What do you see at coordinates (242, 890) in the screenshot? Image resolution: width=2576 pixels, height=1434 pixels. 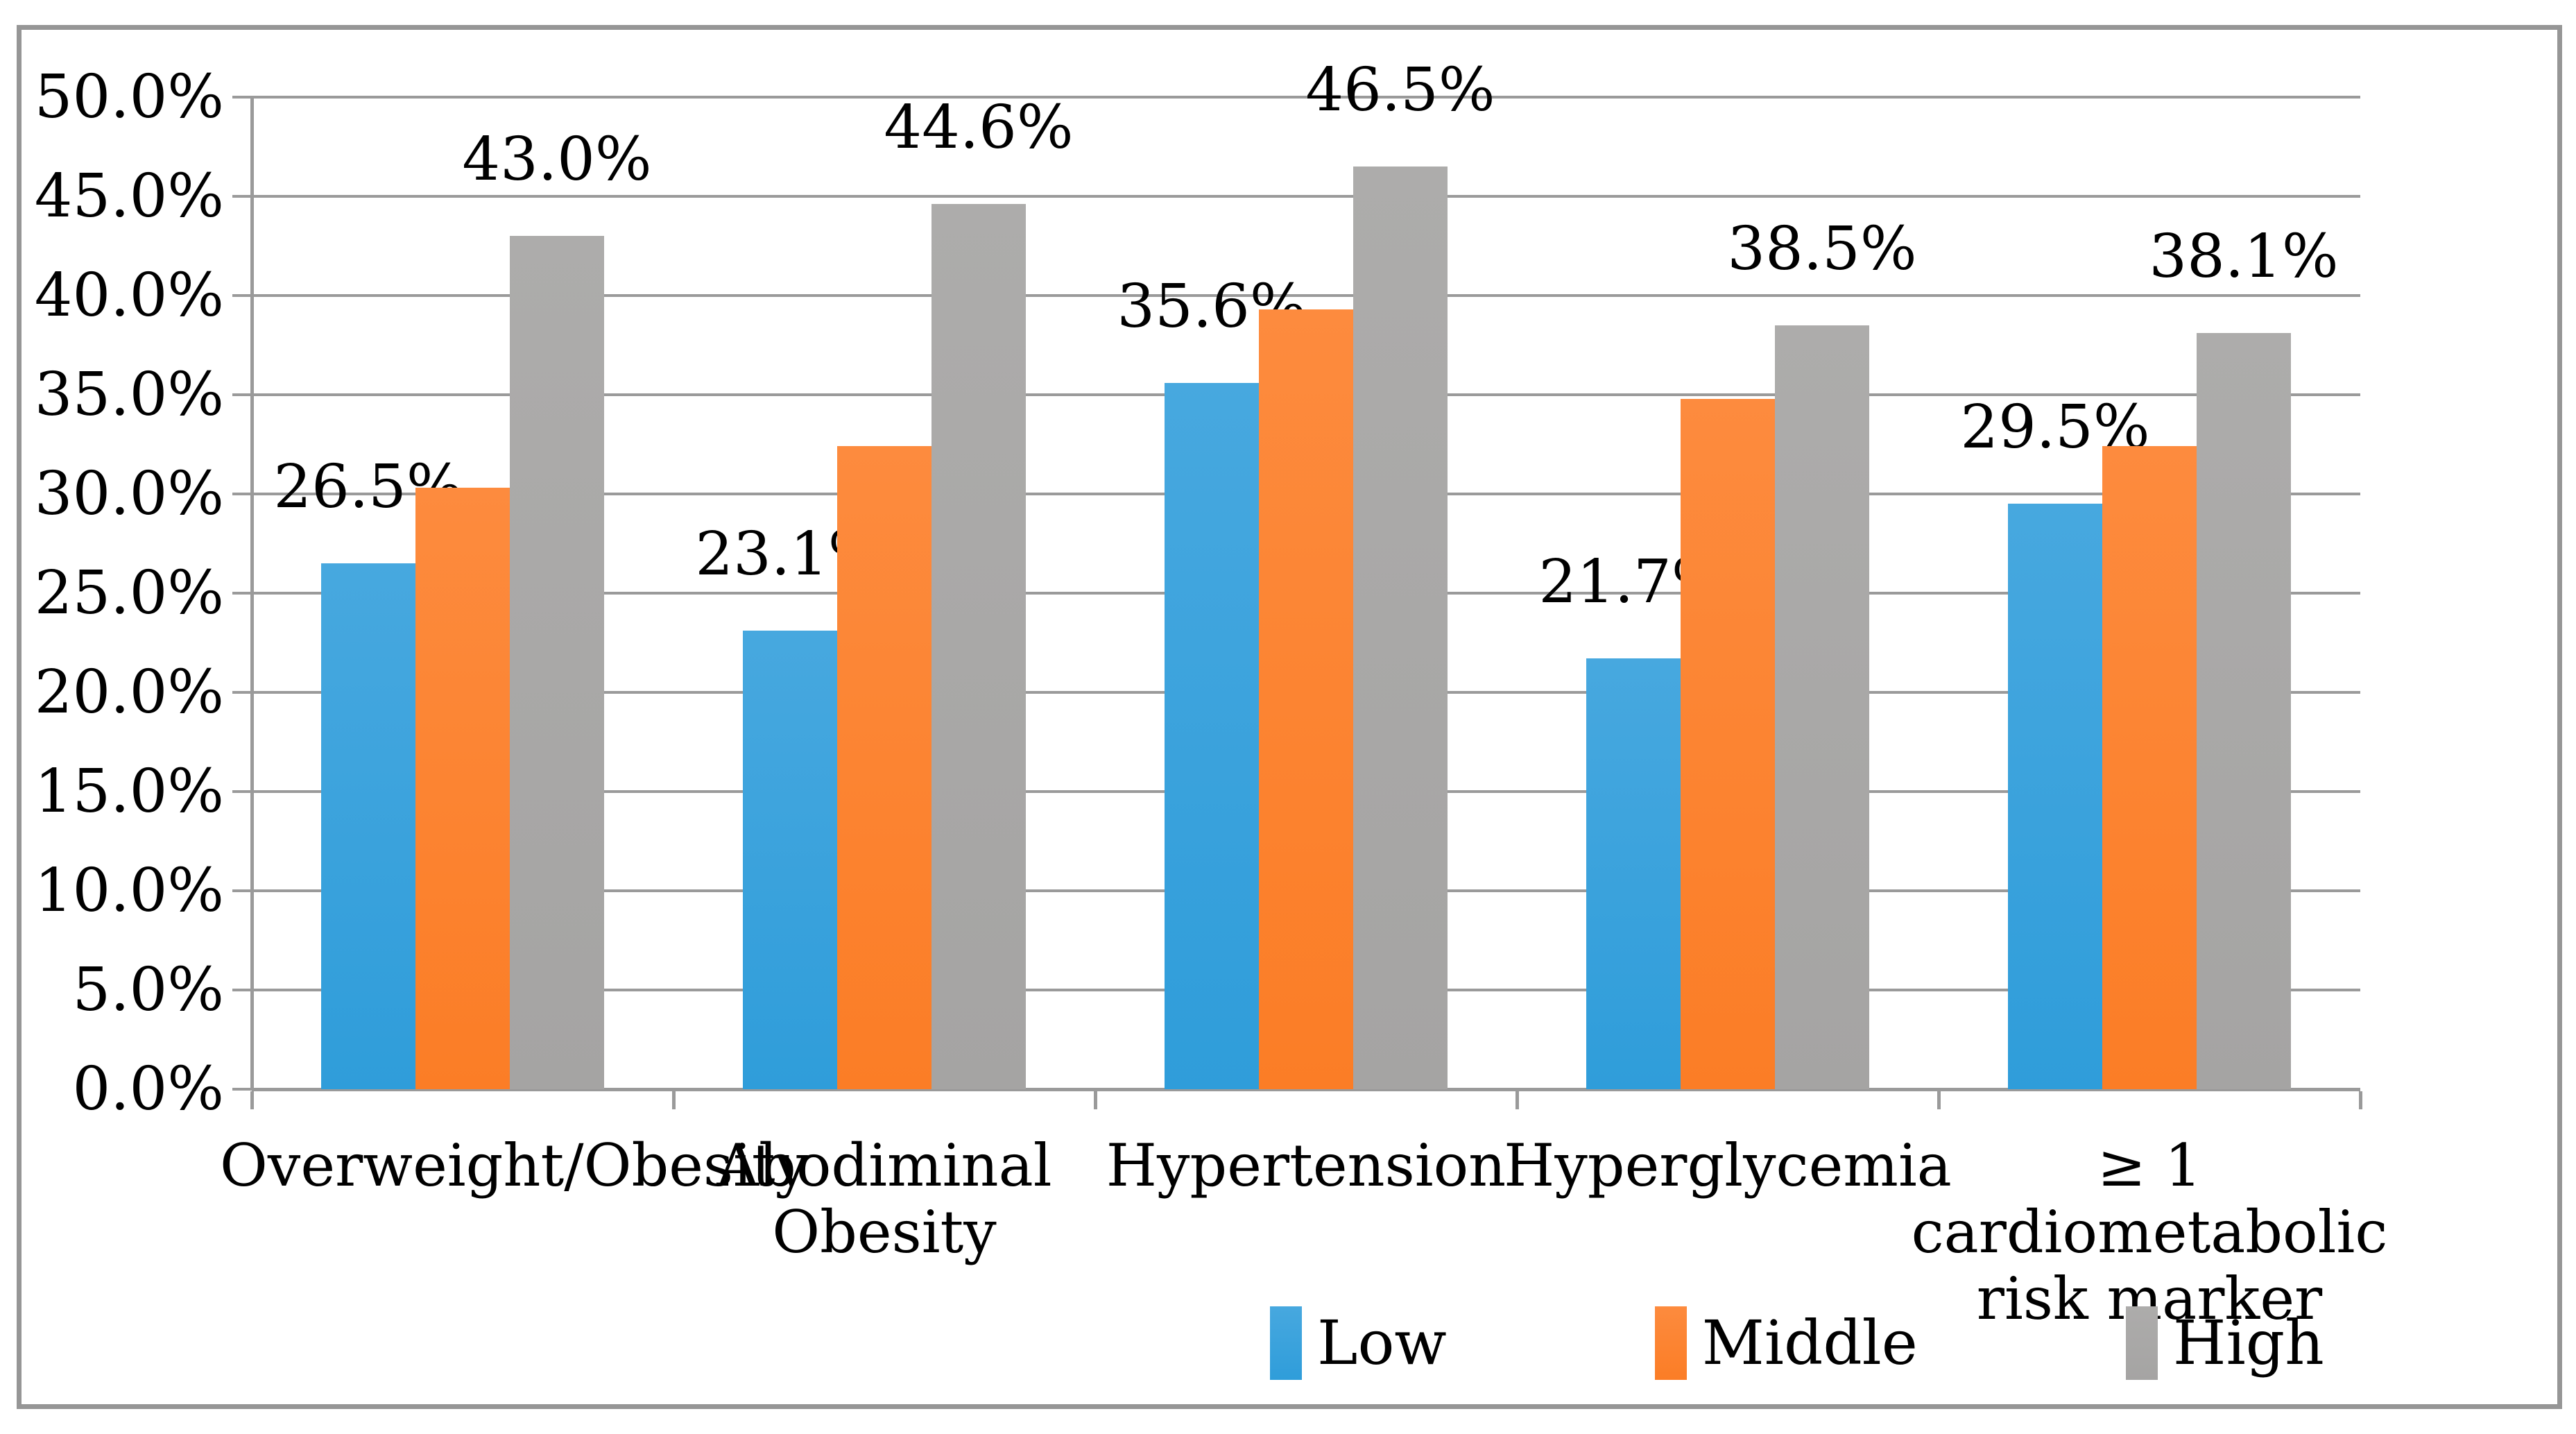 I see `y-tick-10.0%` at bounding box center [242, 890].